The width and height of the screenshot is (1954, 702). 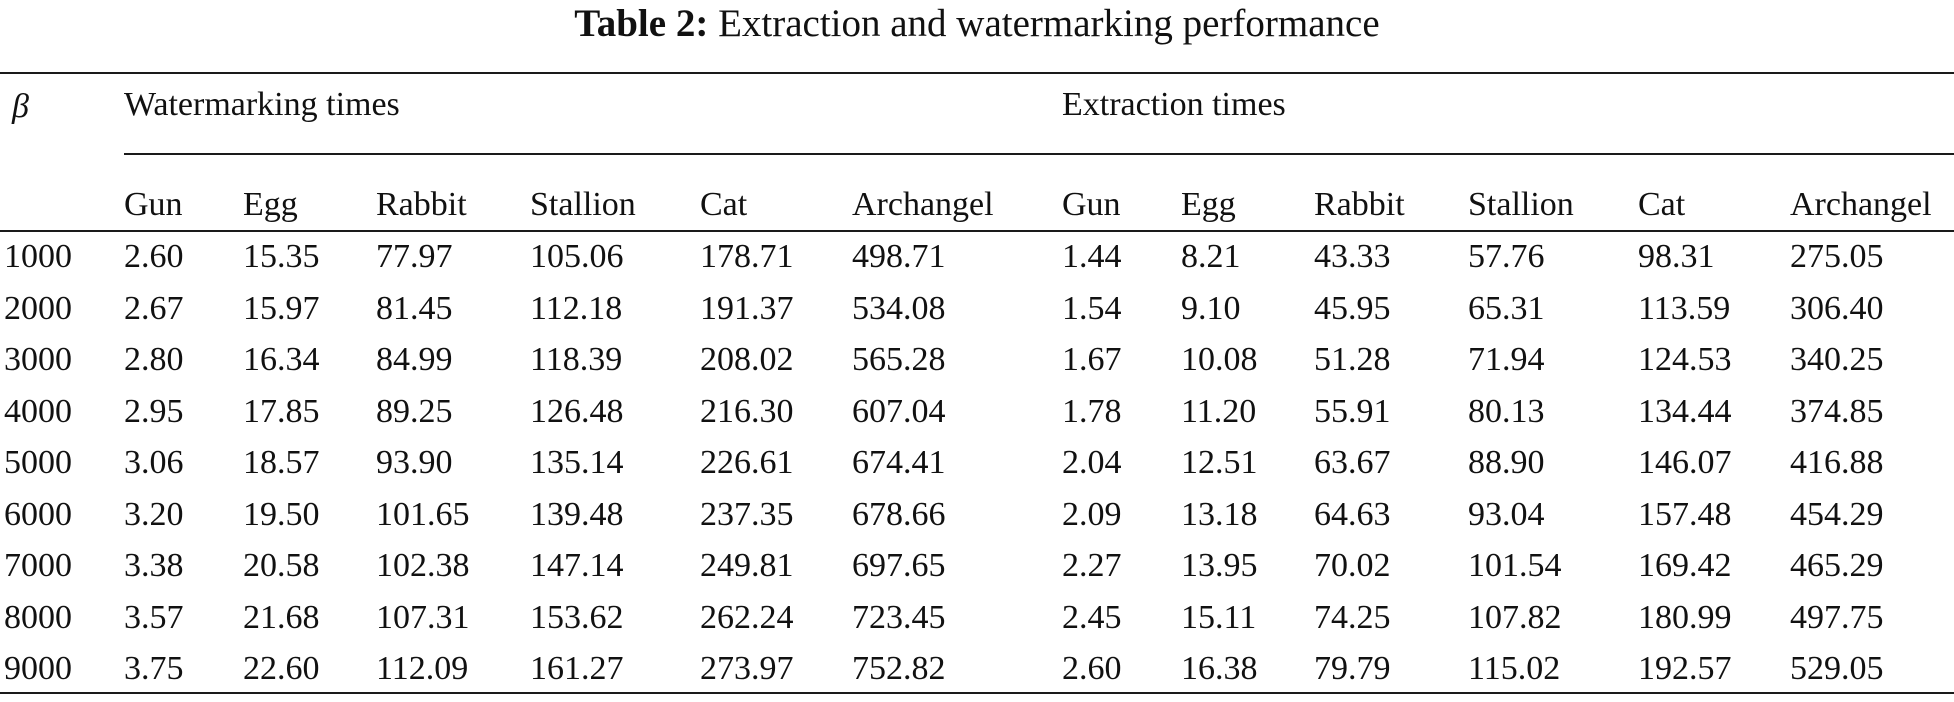 What do you see at coordinates (1219, 462) in the screenshot?
I see `table-cell: 12.51` at bounding box center [1219, 462].